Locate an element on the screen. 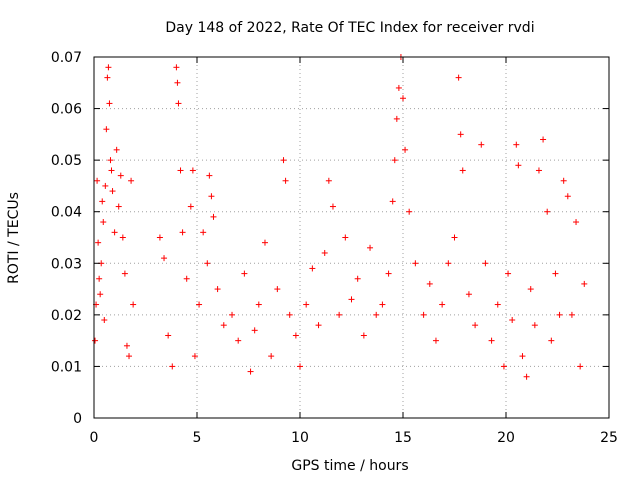 The image size is (640, 485). y-tick-label: 0.03 is located at coordinates (66, 264).